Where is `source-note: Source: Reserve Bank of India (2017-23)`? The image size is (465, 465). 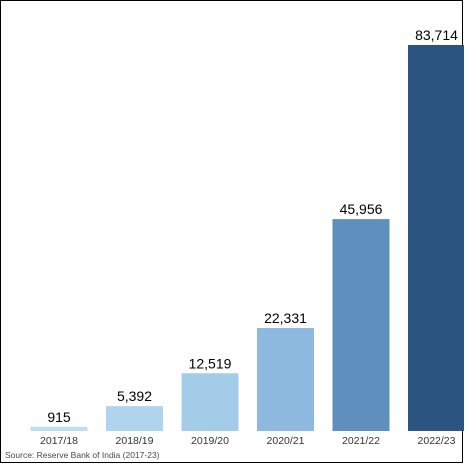
source-note: Source: Reserve Bank of India (2017-23) is located at coordinates (82, 455).